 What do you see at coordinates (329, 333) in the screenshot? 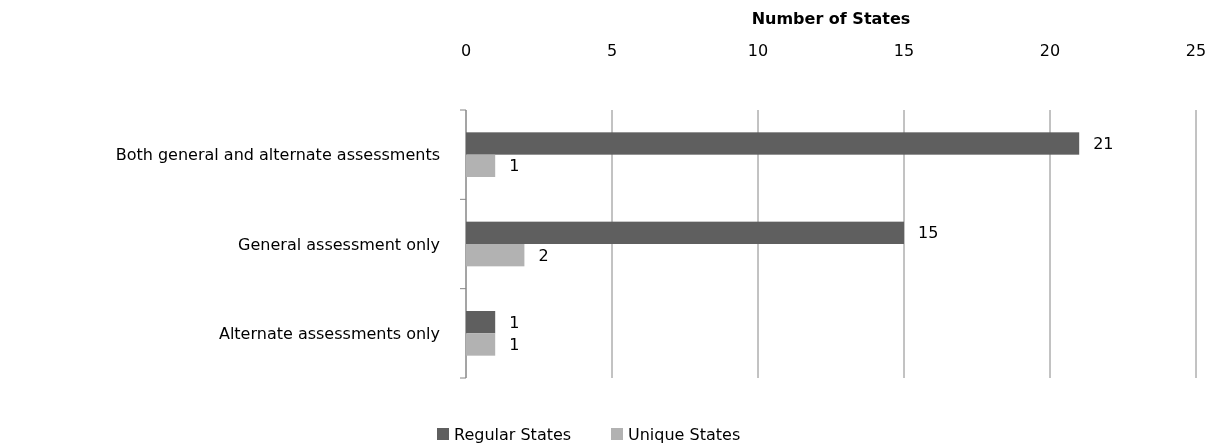
I see `y-tick-label: Alternate assessments only` at bounding box center [329, 333].